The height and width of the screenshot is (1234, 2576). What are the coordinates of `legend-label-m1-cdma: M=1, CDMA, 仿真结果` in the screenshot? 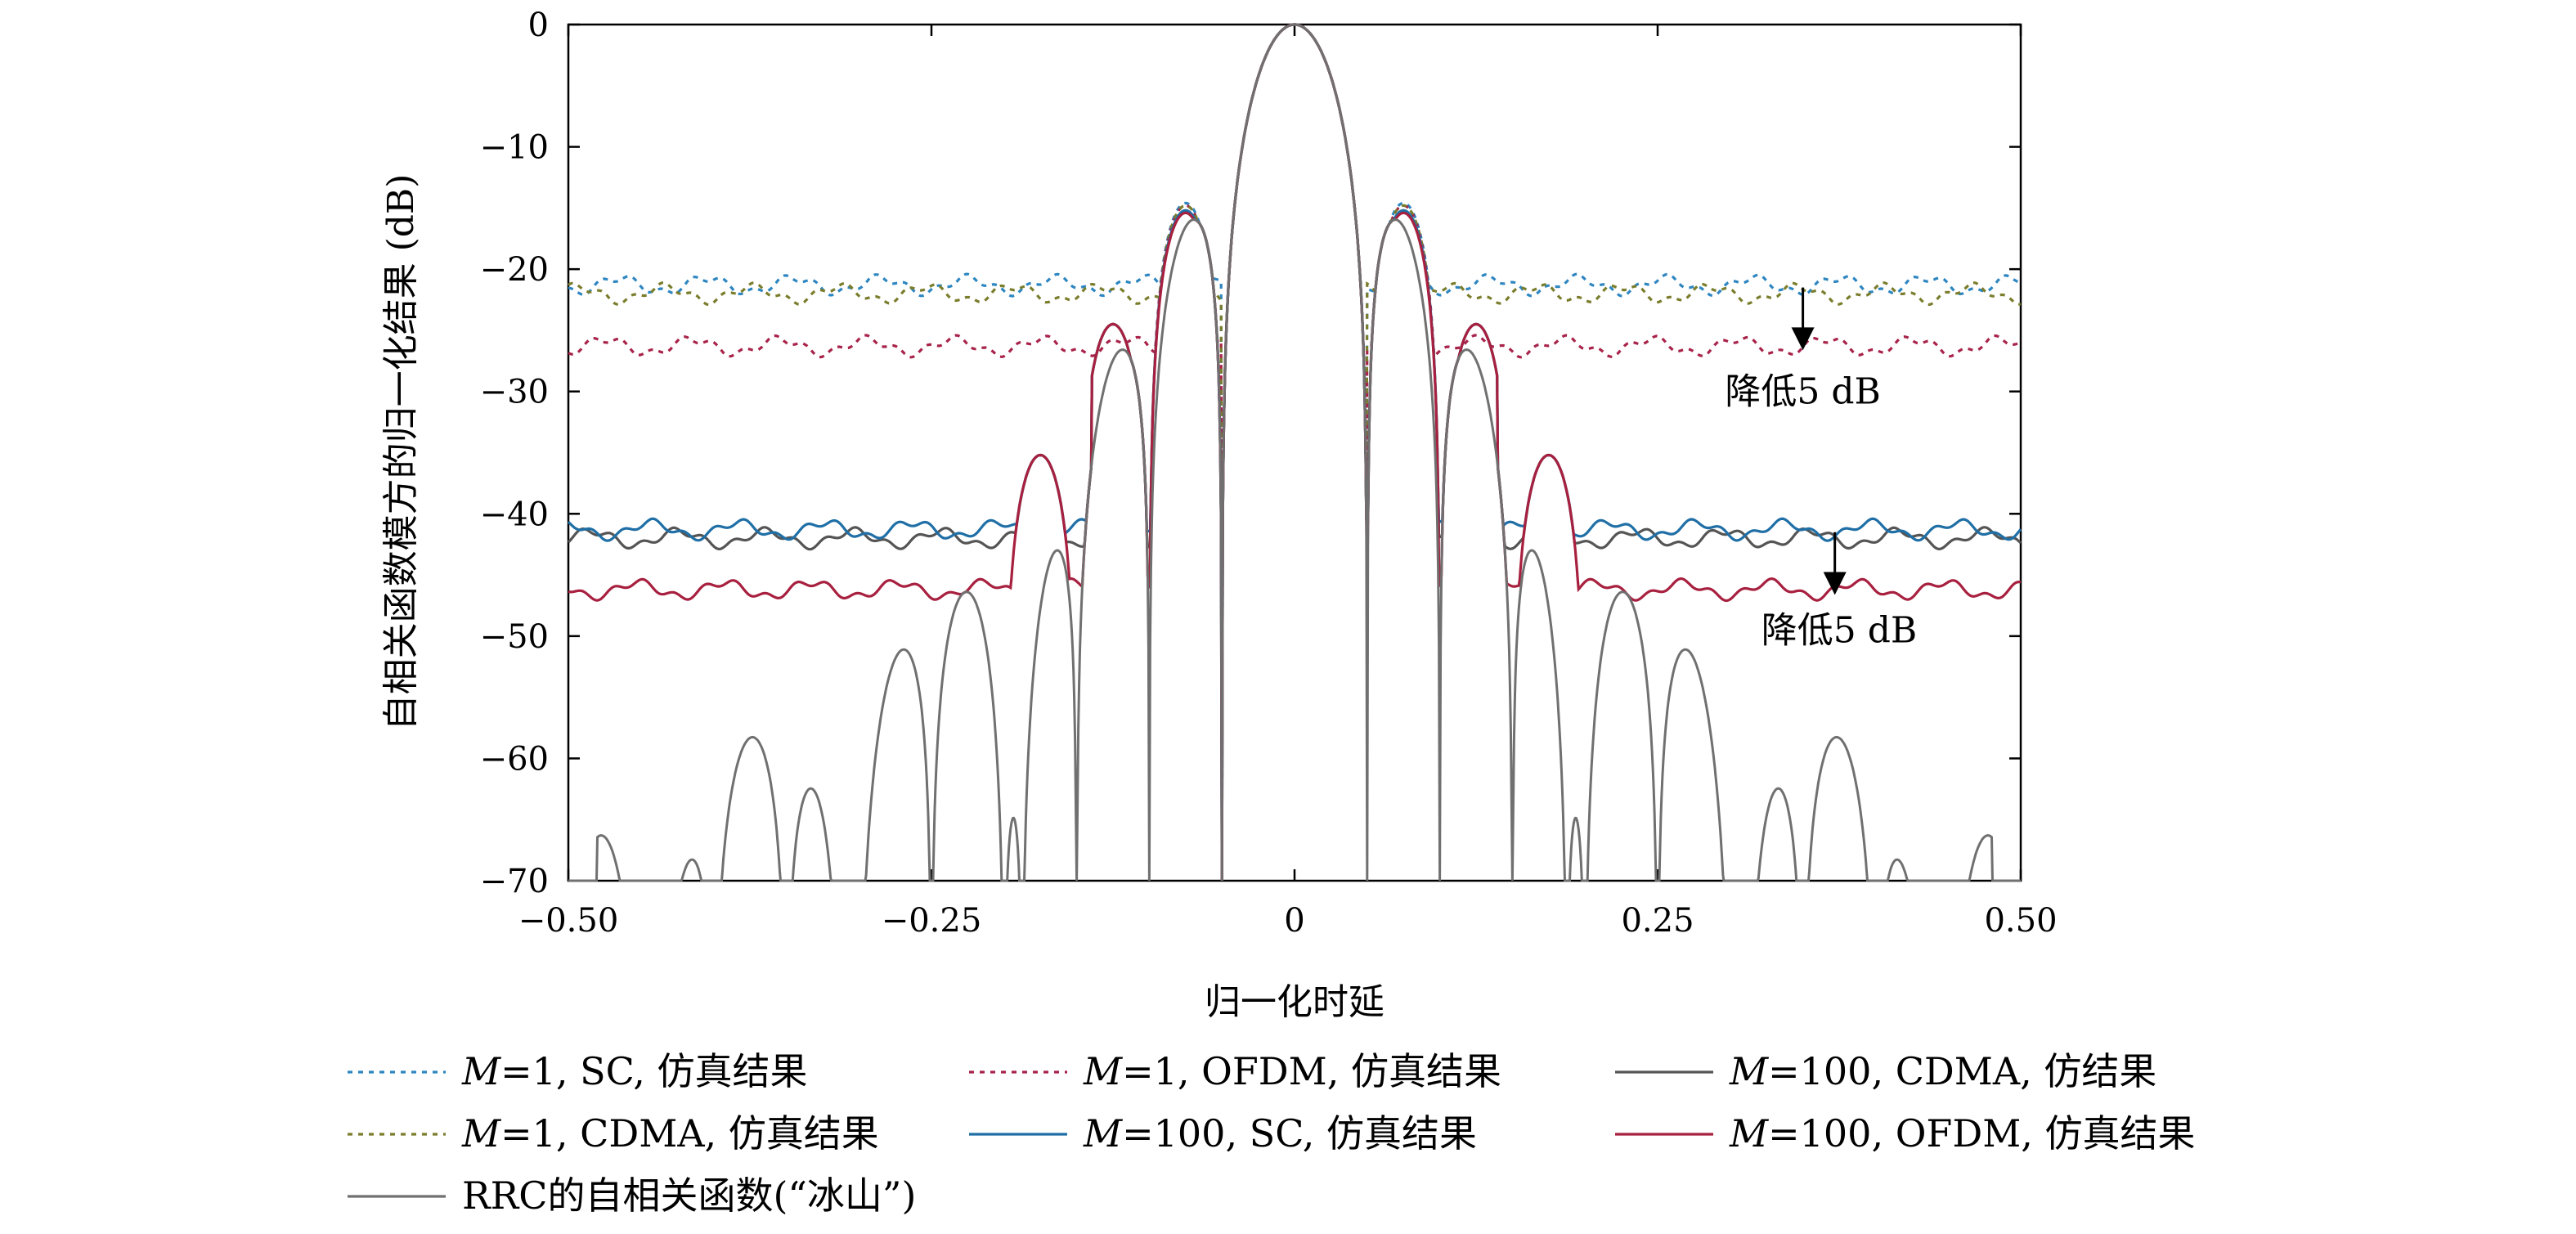 It's located at (670, 1133).